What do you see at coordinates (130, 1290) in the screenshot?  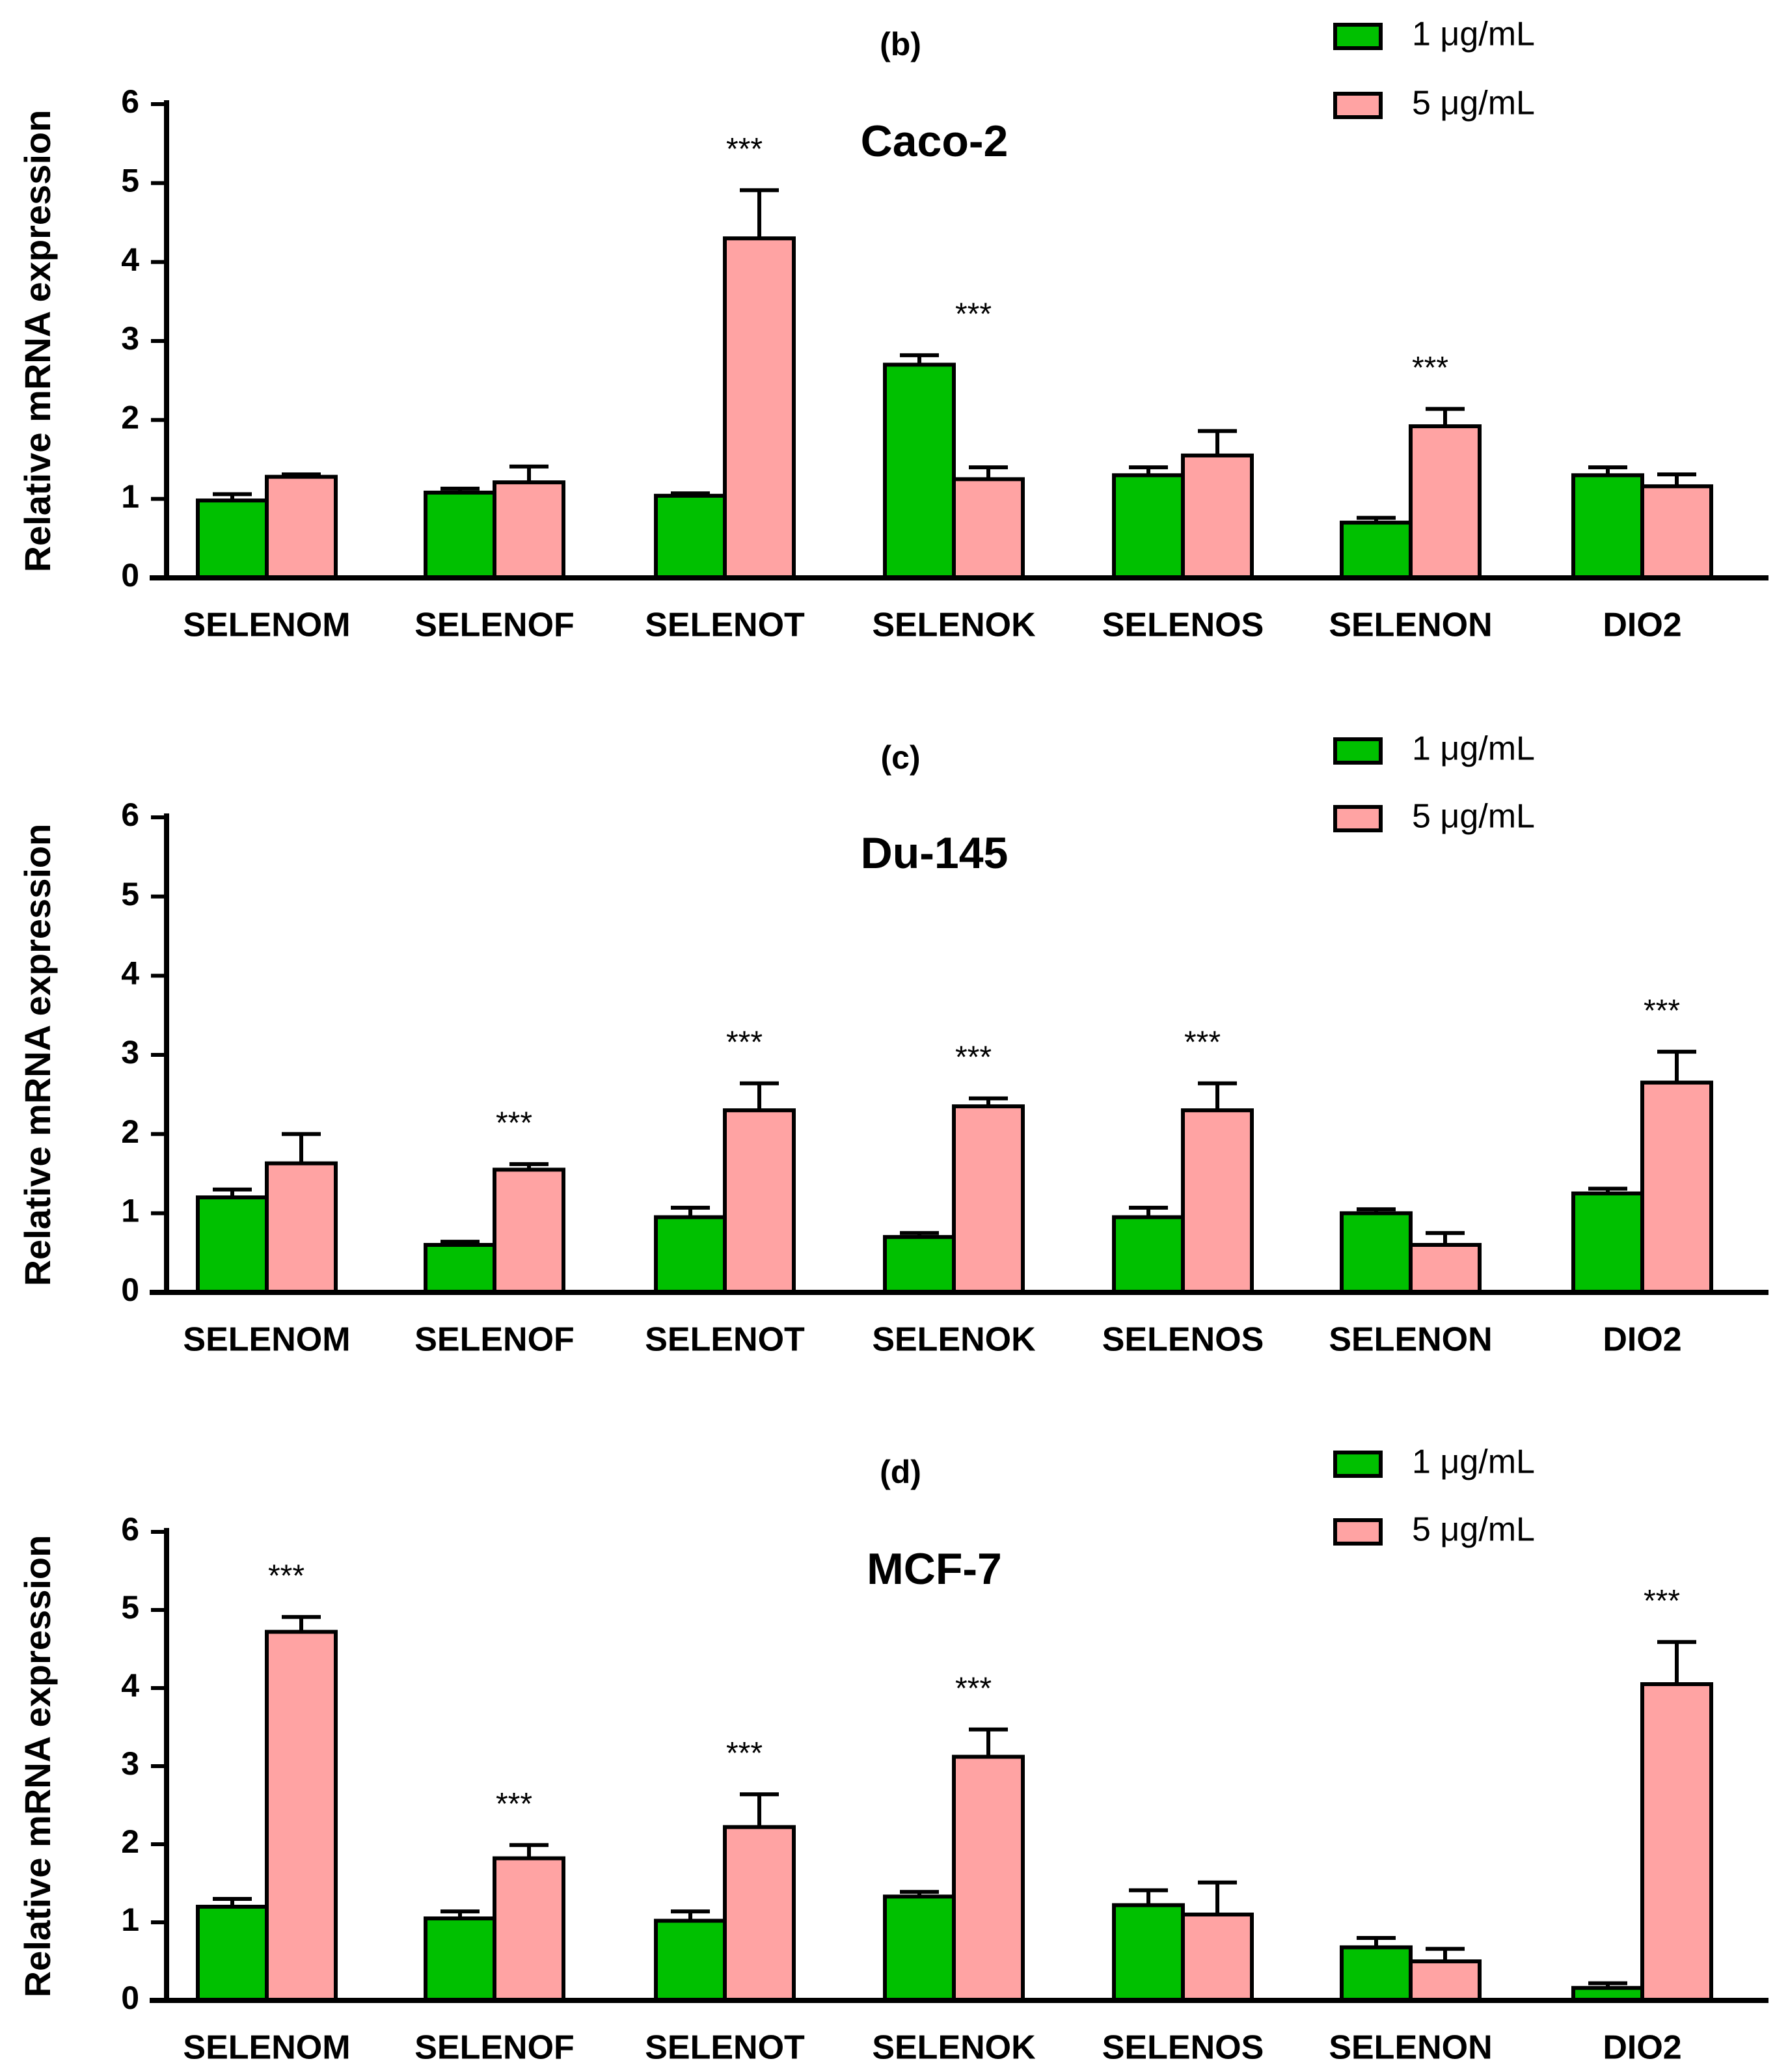 I see `y-tick-label-0: 0` at bounding box center [130, 1290].